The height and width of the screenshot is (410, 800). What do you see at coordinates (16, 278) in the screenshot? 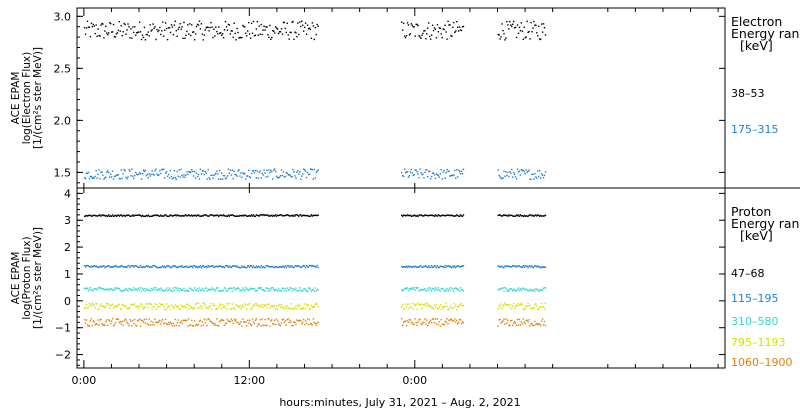
I see `y-axis-title-line: ACE EPAM` at bounding box center [16, 278].